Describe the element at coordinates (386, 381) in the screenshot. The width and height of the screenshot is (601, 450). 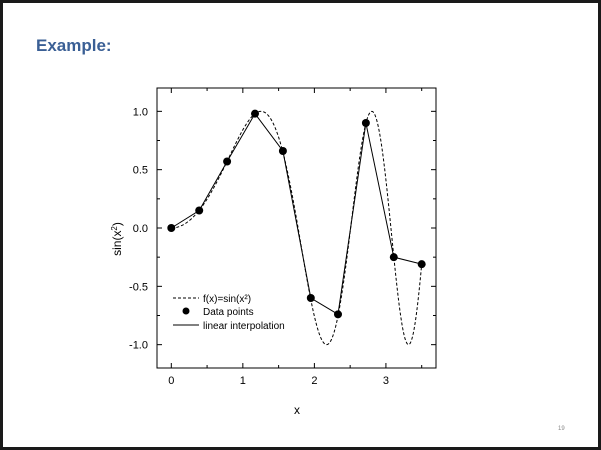
I see `x-tick-label: 3` at that location.